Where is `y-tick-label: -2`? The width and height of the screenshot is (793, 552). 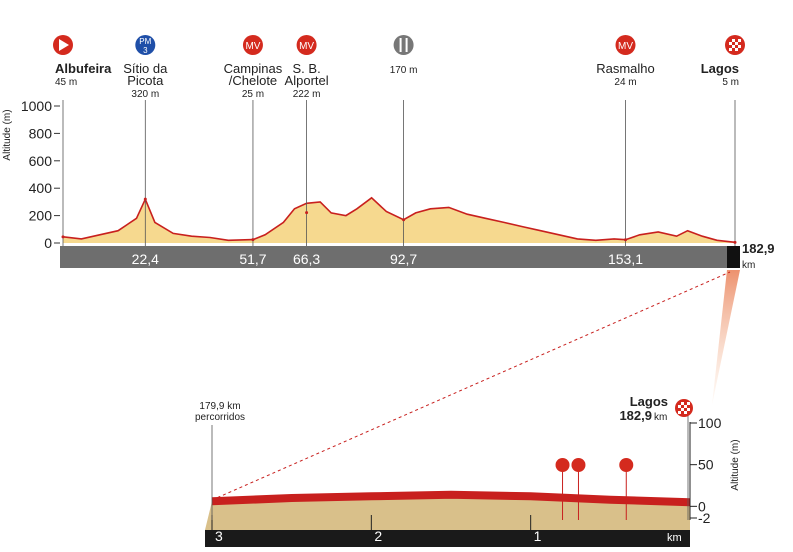
y-tick-label: -2 is located at coordinates (704, 518).